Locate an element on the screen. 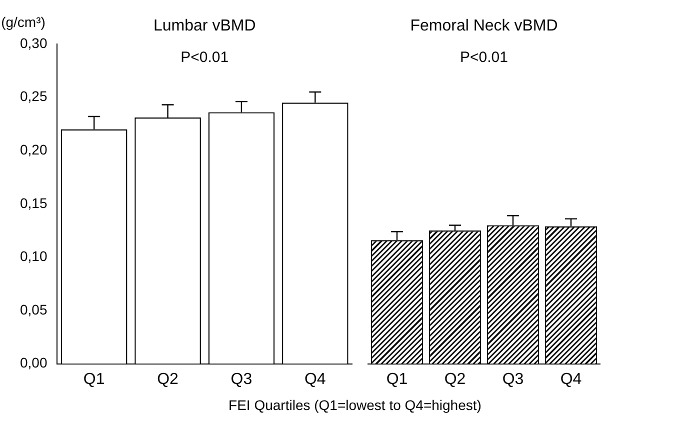 The height and width of the screenshot is (425, 675). x-axis-title: FEI Quartiles (Q1=lowest to Q4=highest) is located at coordinates (355, 405).